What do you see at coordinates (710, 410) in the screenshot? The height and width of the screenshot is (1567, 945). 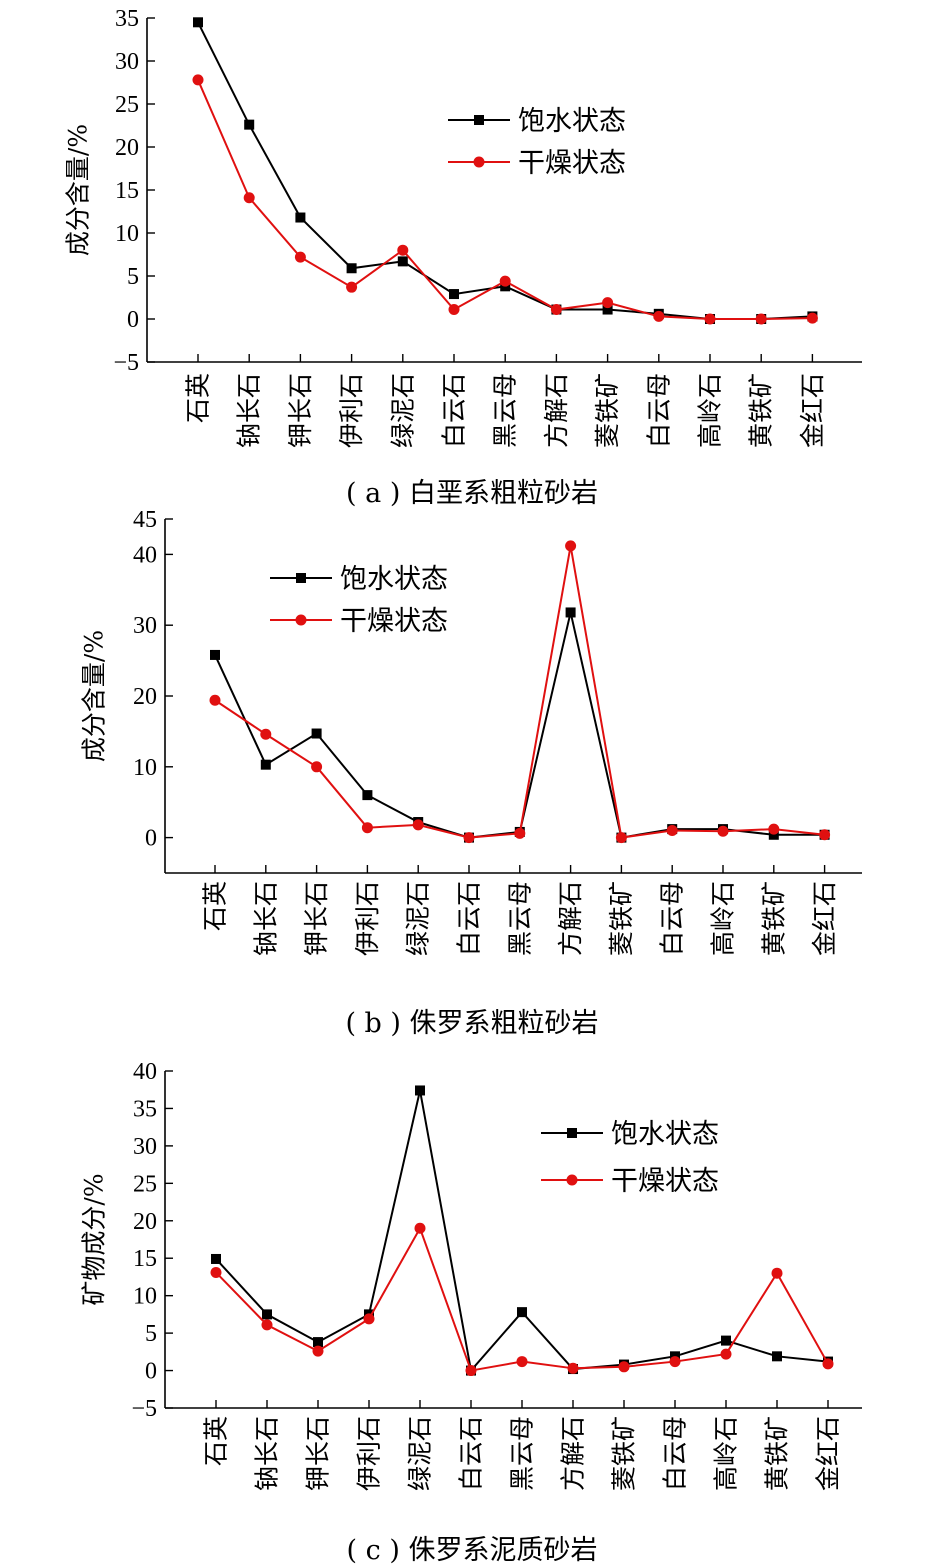 I see `x-tick-label: 高岭石` at bounding box center [710, 410].